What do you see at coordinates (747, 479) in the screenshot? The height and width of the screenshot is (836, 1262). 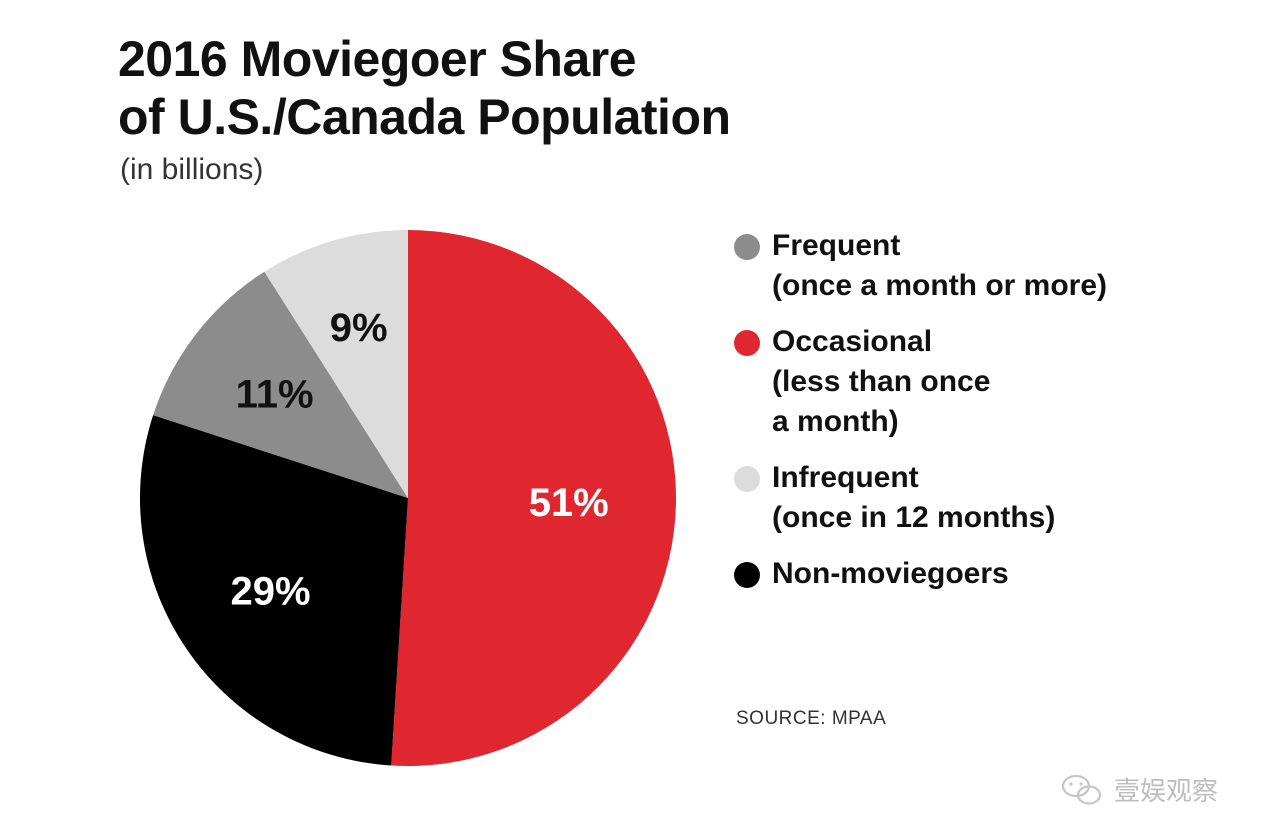 I see `legend-swatch-infrequent` at bounding box center [747, 479].